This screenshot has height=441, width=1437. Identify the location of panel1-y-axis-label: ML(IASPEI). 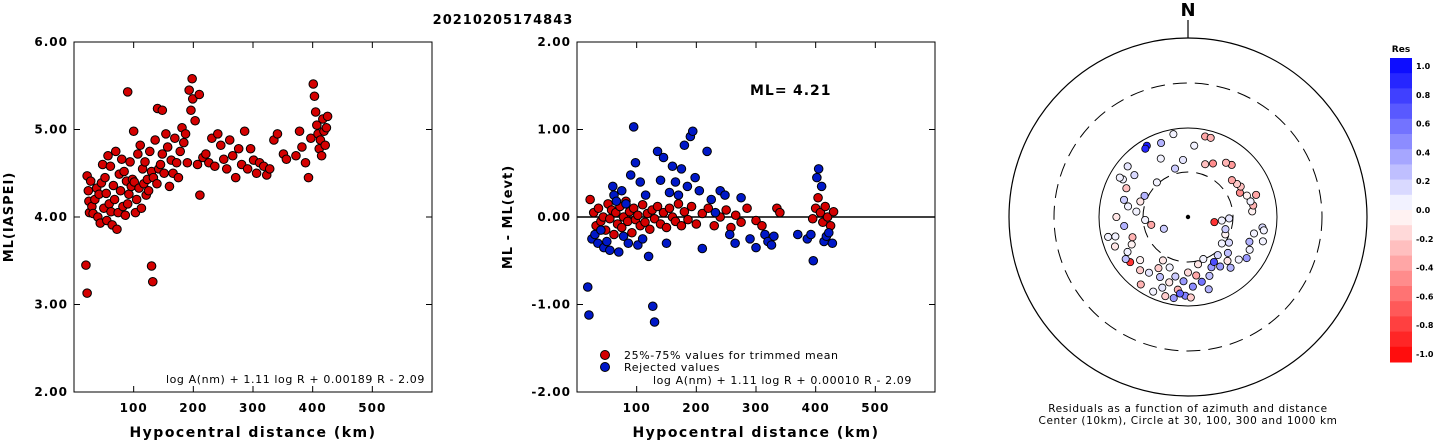
(9, 217).